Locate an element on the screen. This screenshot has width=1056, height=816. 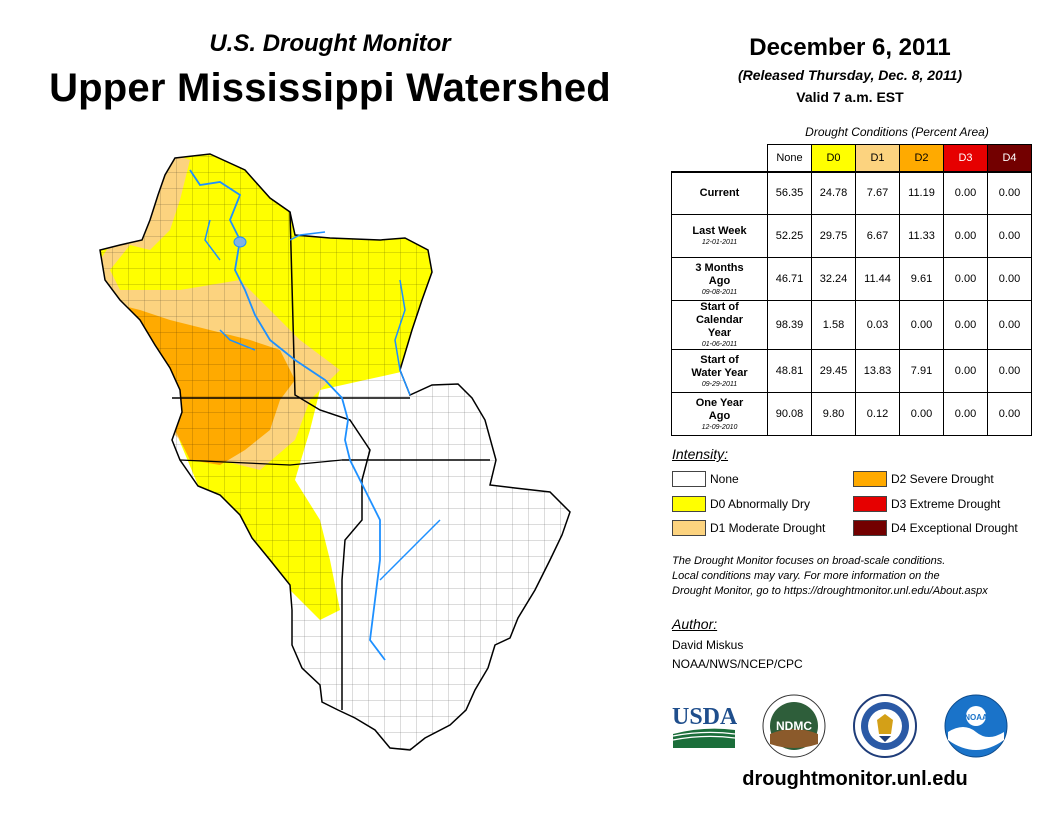
legend-d1: D1 Moderate Drought is located at coordinates (748, 528).